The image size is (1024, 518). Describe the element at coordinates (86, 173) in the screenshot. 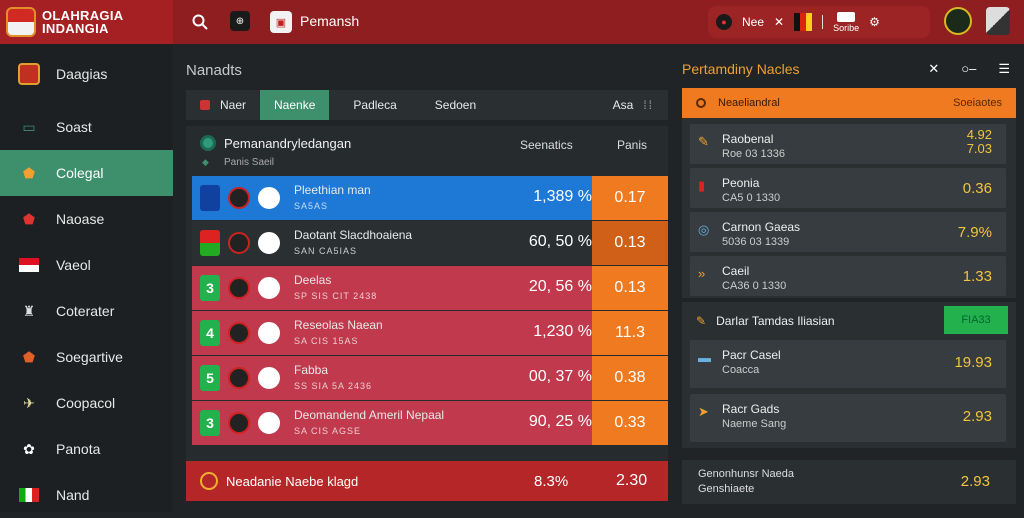

I see `sidebar-item-colegal: ⬟ Colegal` at that location.